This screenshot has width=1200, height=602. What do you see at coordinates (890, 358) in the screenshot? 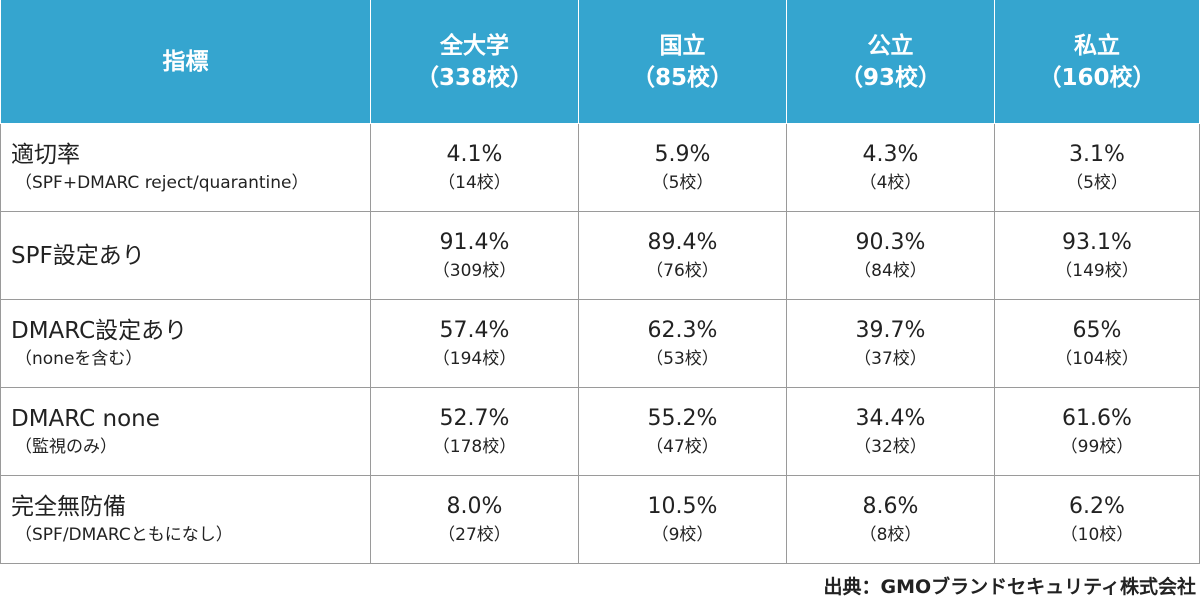
I see `cell-count: （37校）` at bounding box center [890, 358].